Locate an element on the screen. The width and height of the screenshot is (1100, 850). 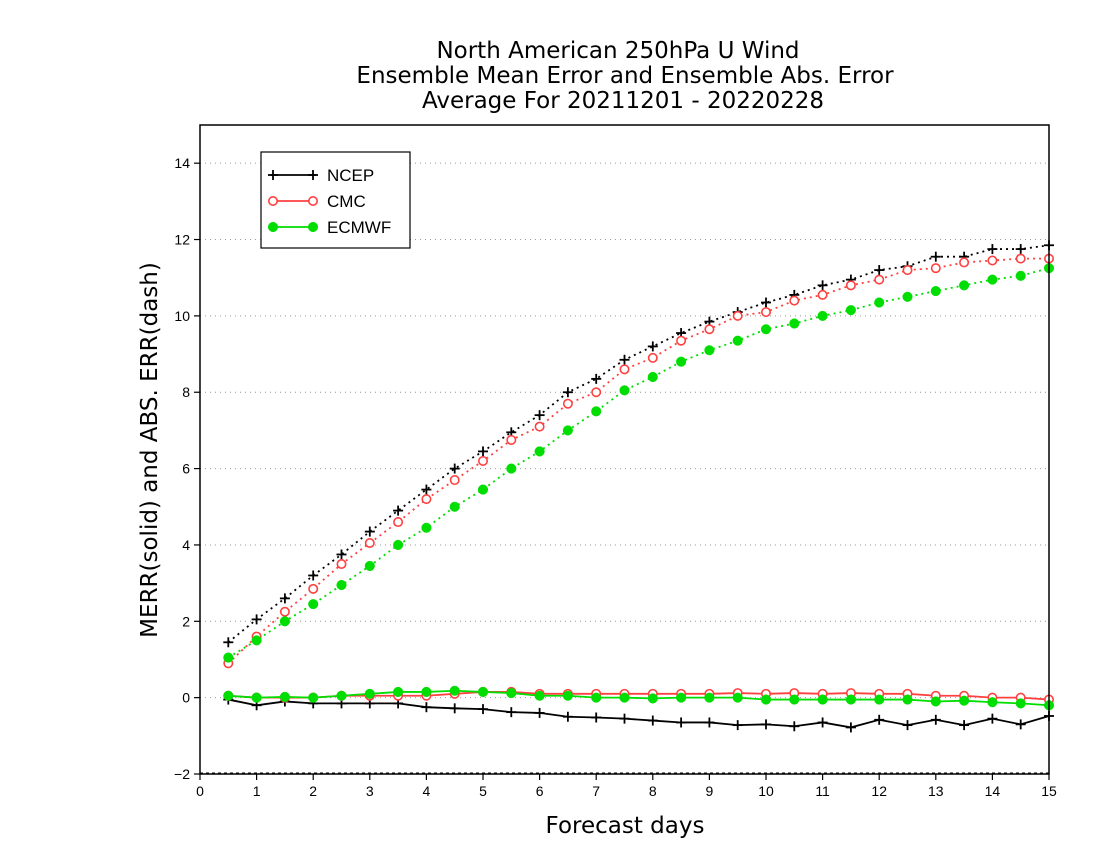
x-tick-label: 12 is located at coordinates (879, 791).